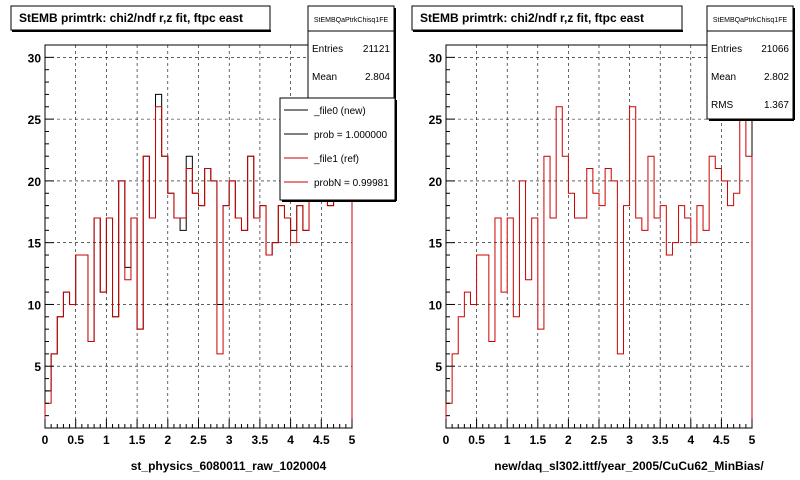 Image resolution: width=800 pixels, height=480 pixels. Describe the element at coordinates (377, 77) in the screenshot. I see `stats-value: 2.804` at that location.